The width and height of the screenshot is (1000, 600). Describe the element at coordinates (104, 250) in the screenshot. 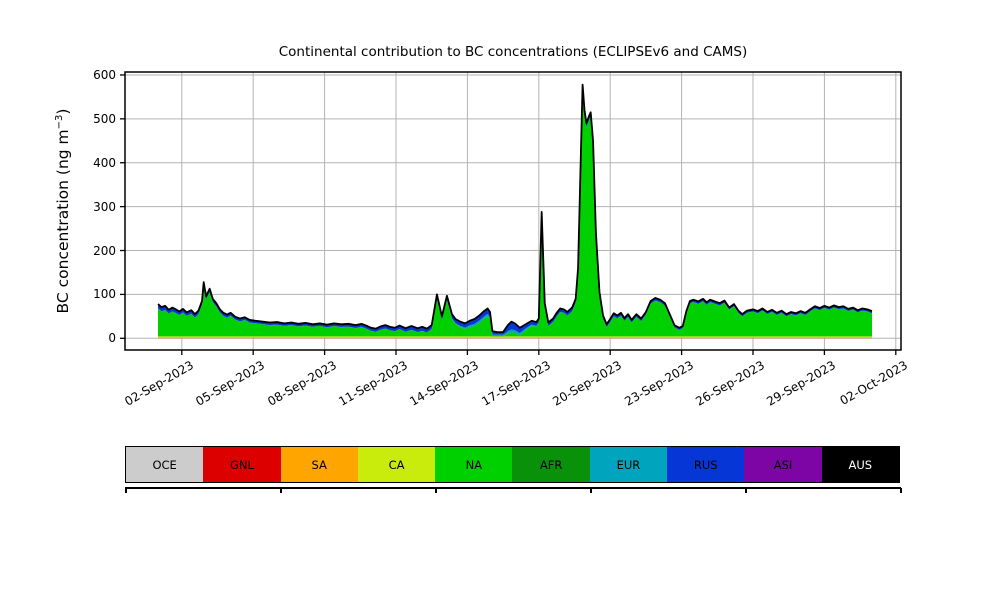

I see `y-tick-label: 200` at that location.